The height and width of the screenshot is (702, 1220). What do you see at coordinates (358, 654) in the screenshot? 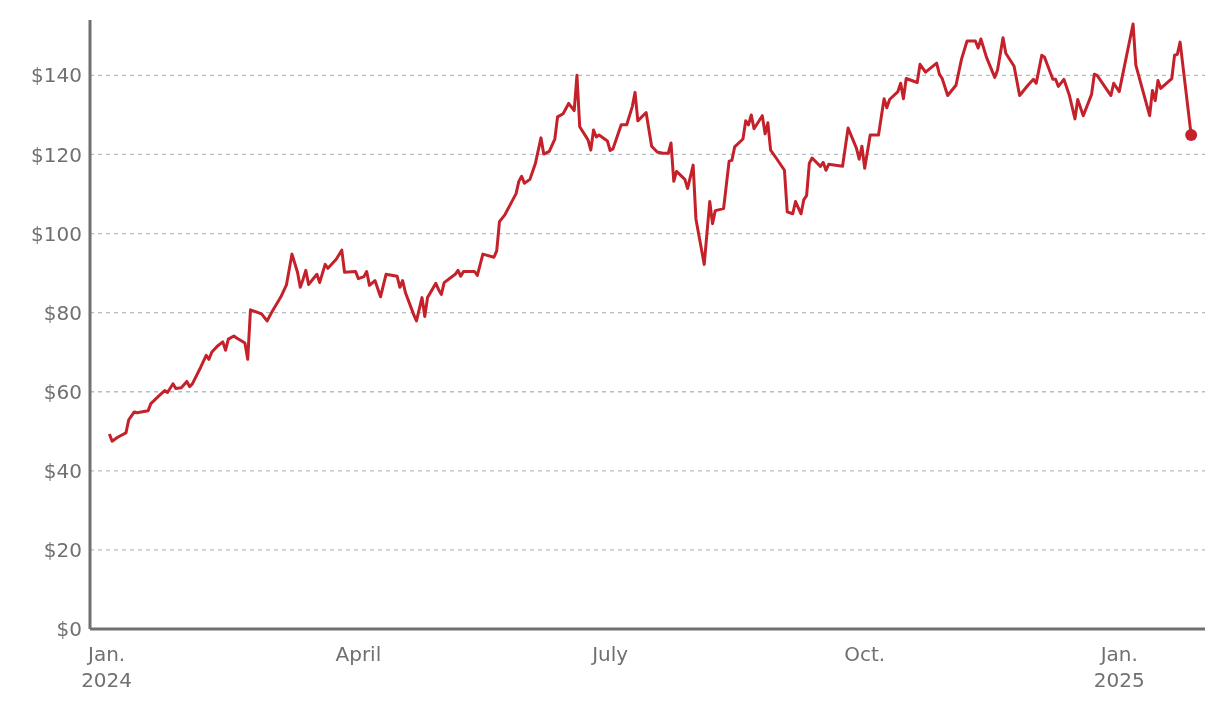
I see `x-tick-label: April` at bounding box center [358, 654].